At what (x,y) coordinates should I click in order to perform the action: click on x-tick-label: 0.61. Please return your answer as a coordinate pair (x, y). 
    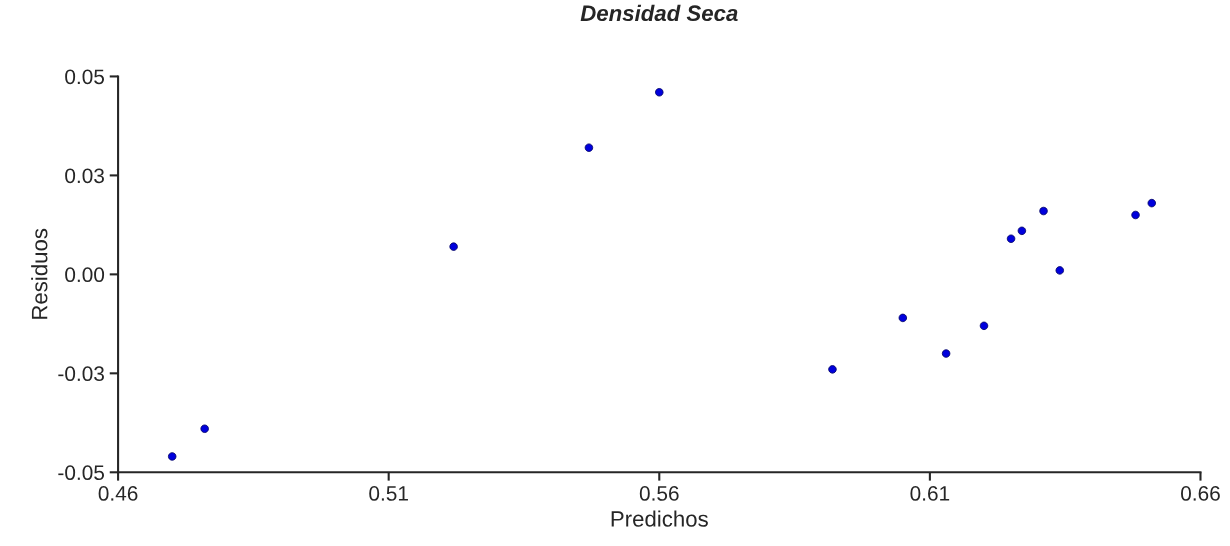
    Looking at the image, I should click on (930, 493).